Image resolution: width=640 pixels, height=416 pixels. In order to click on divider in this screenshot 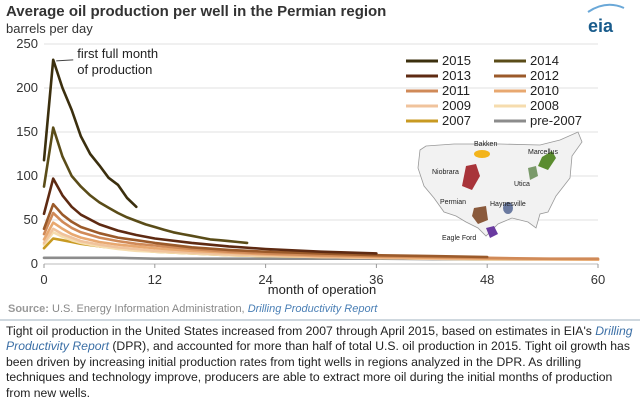, I will do `click(320, 320)`.